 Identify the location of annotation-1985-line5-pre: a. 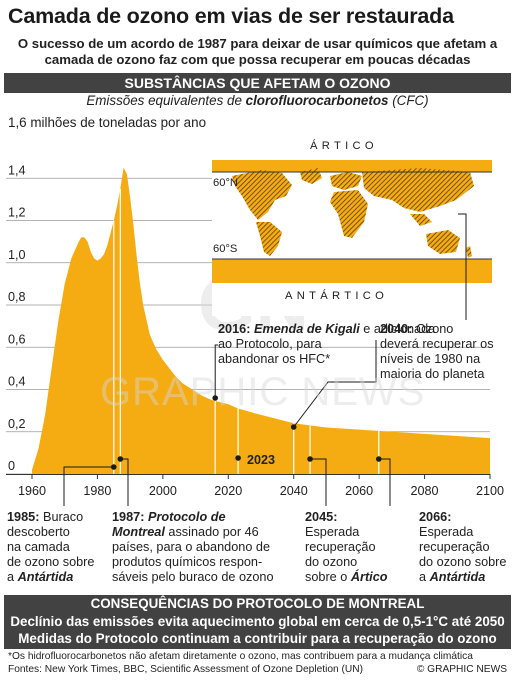
(12, 577).